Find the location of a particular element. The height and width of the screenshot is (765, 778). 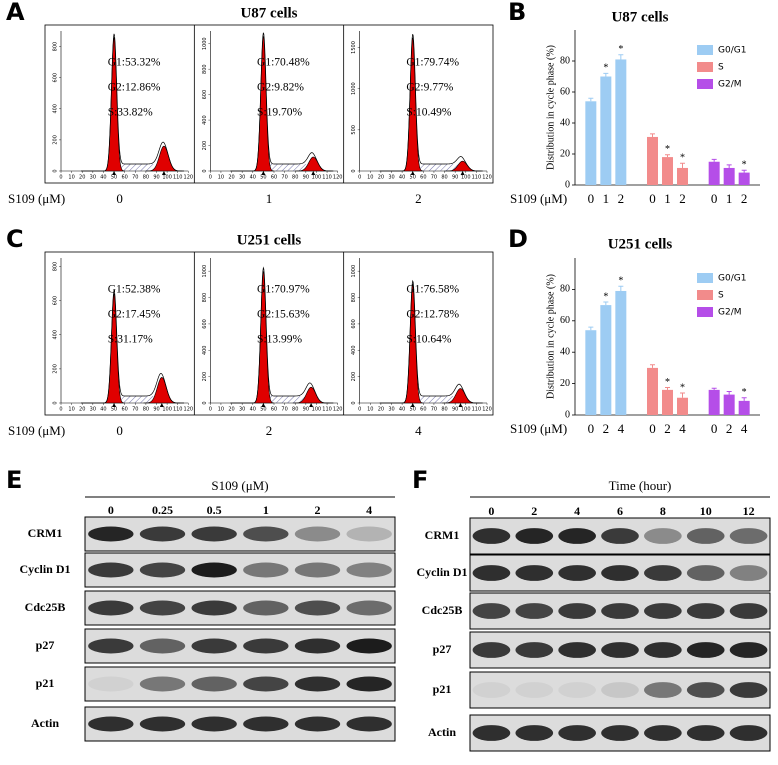

lane-label: 0.5 is located at coordinates (214, 510).